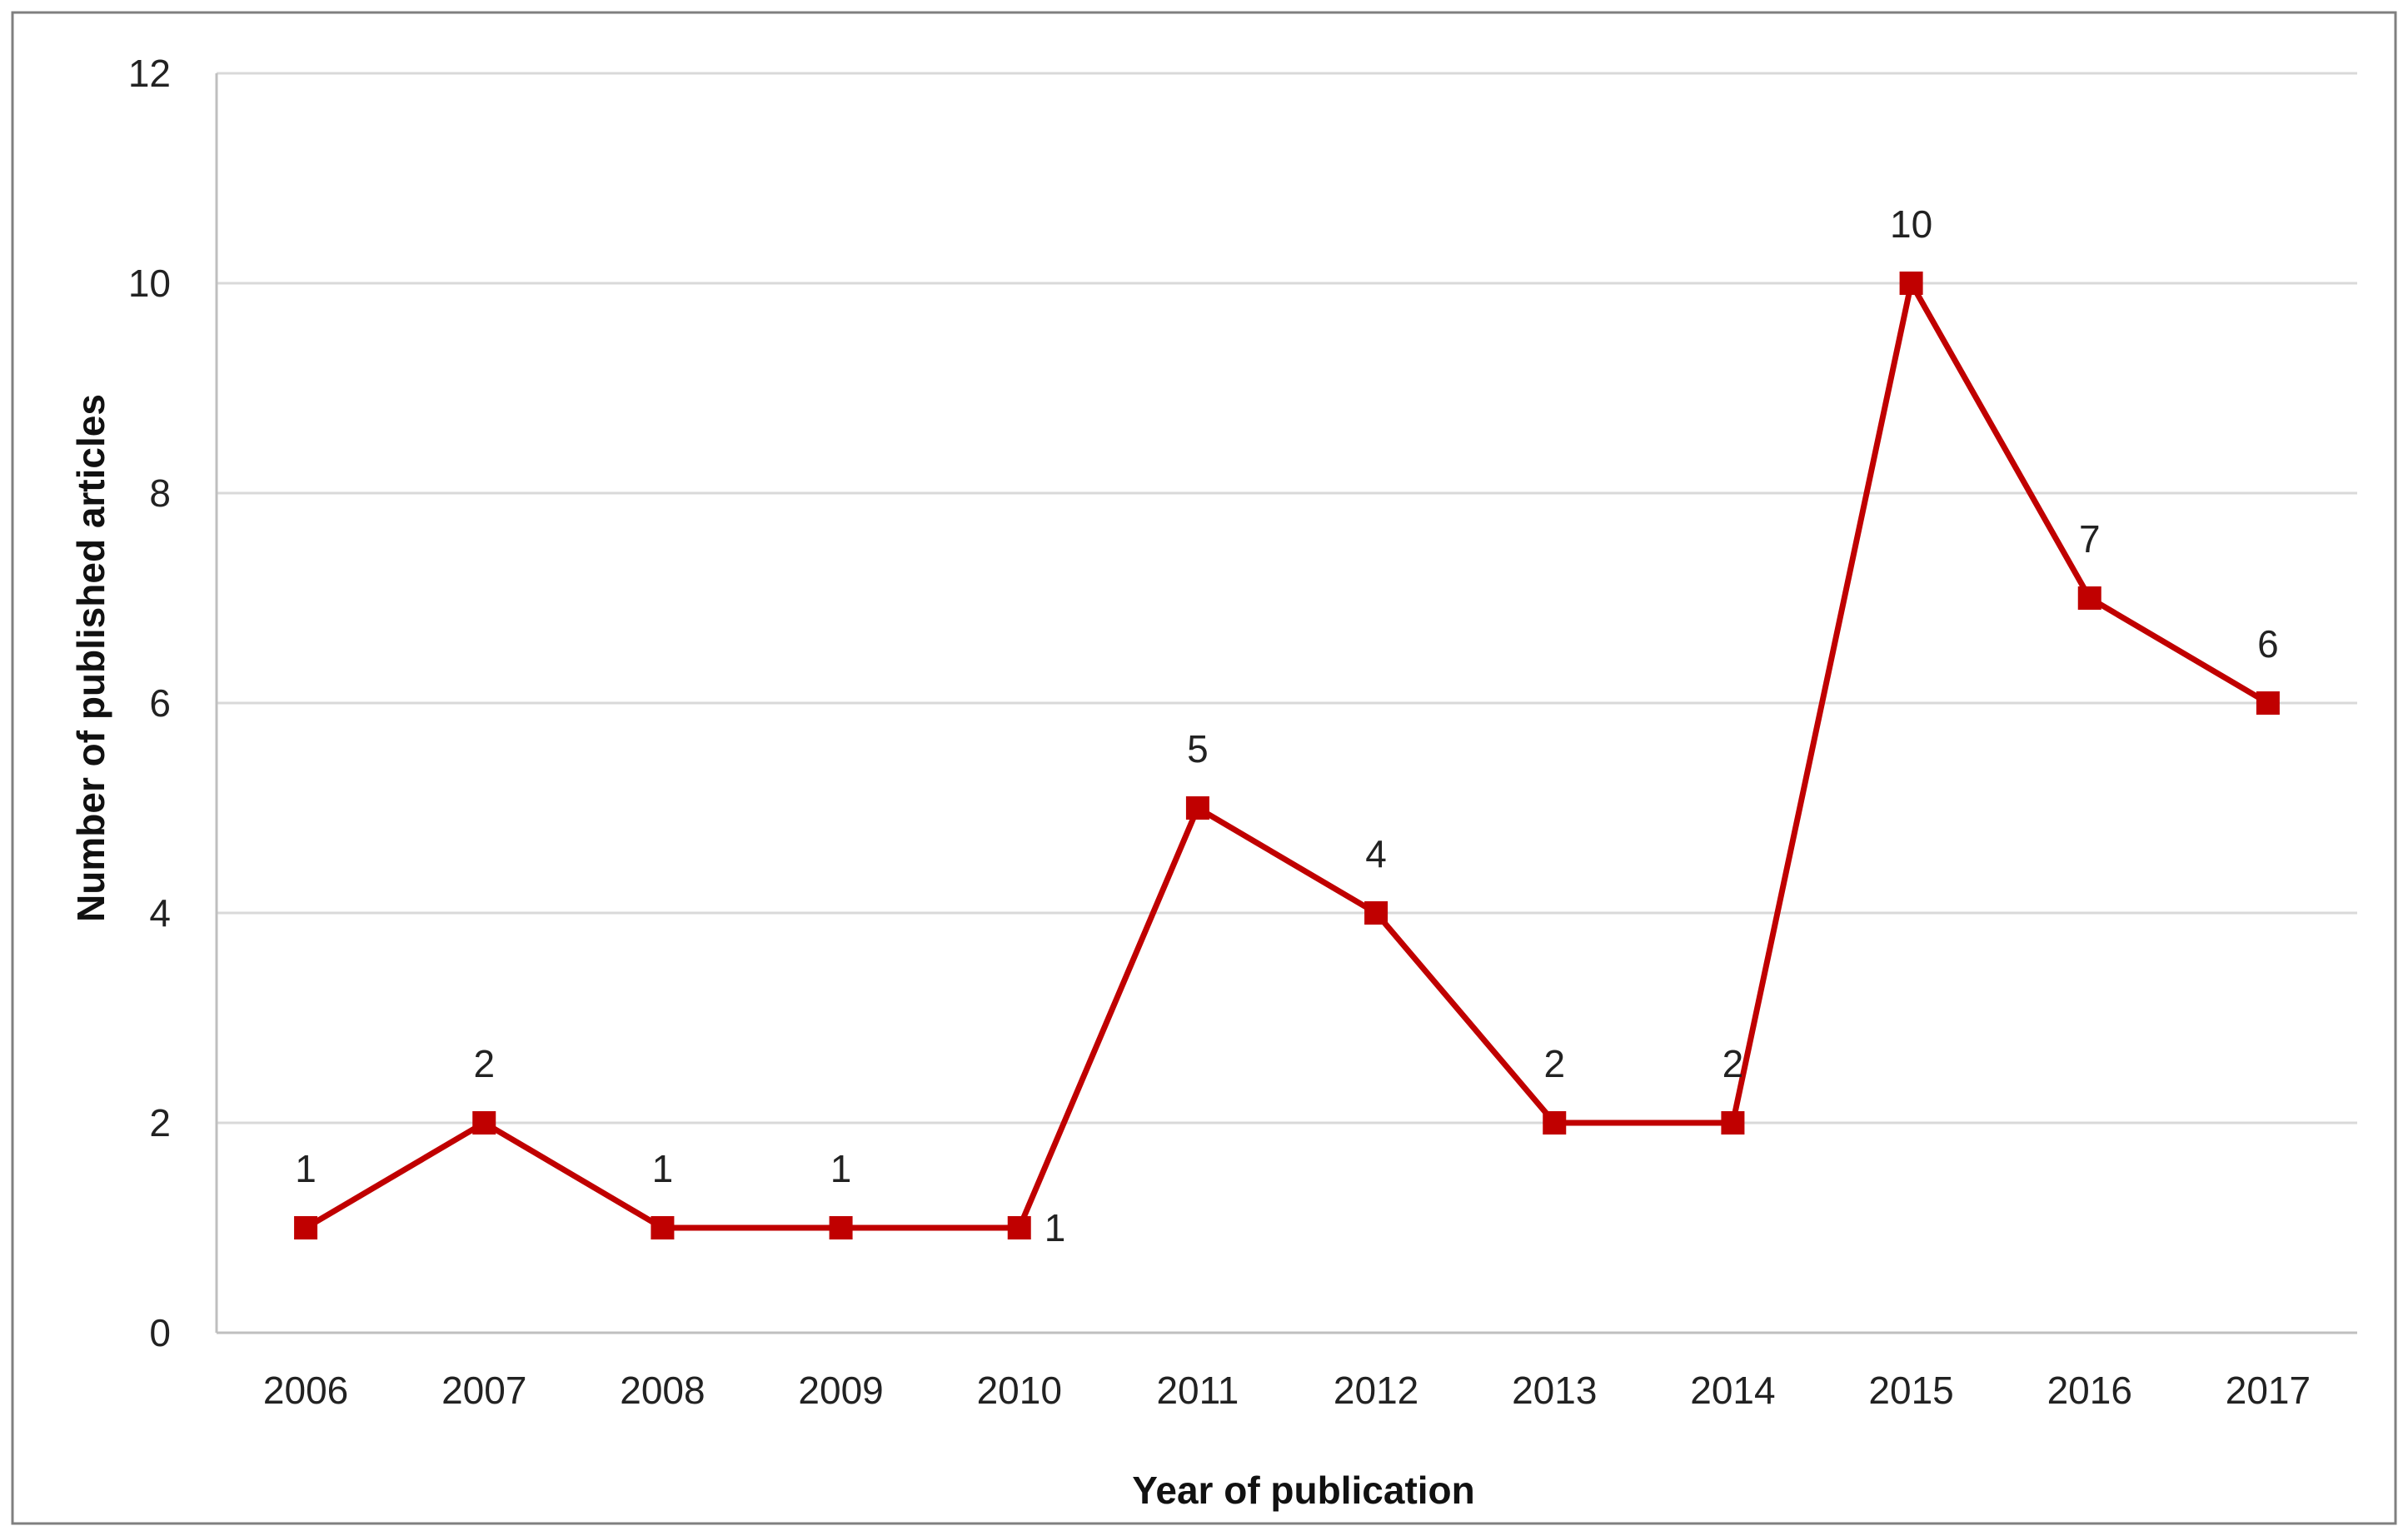  I want to click on data-label-2011: 5, so click(1198, 748).